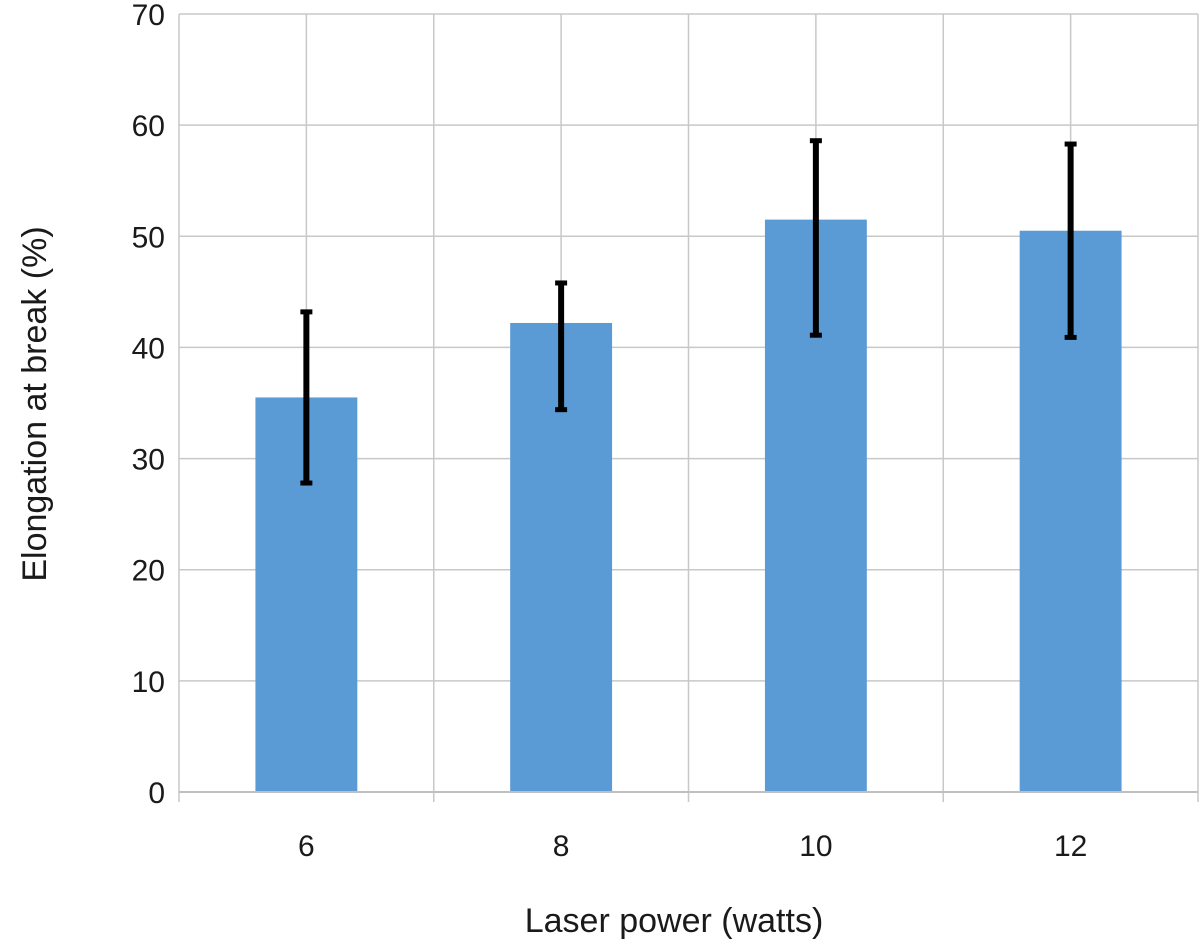 This screenshot has width=1200, height=942. I want to click on y-tick-label: 30, so click(148, 460).